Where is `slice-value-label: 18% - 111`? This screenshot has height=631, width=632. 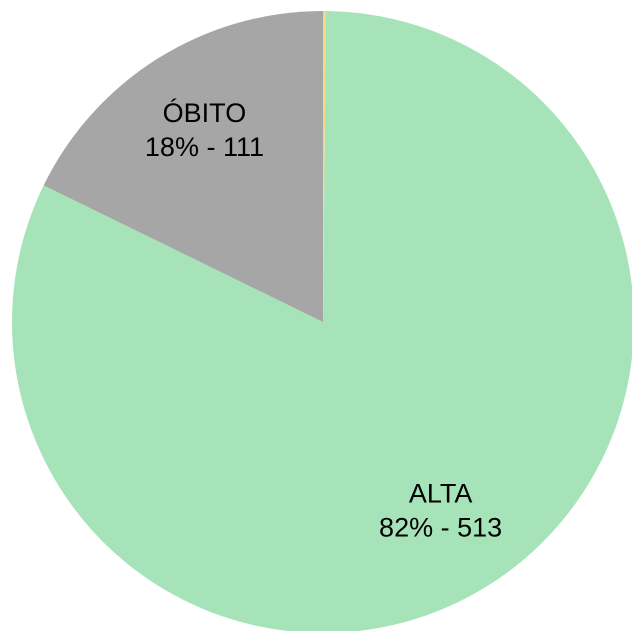 slice-value-label: 18% - 111 is located at coordinates (204, 147).